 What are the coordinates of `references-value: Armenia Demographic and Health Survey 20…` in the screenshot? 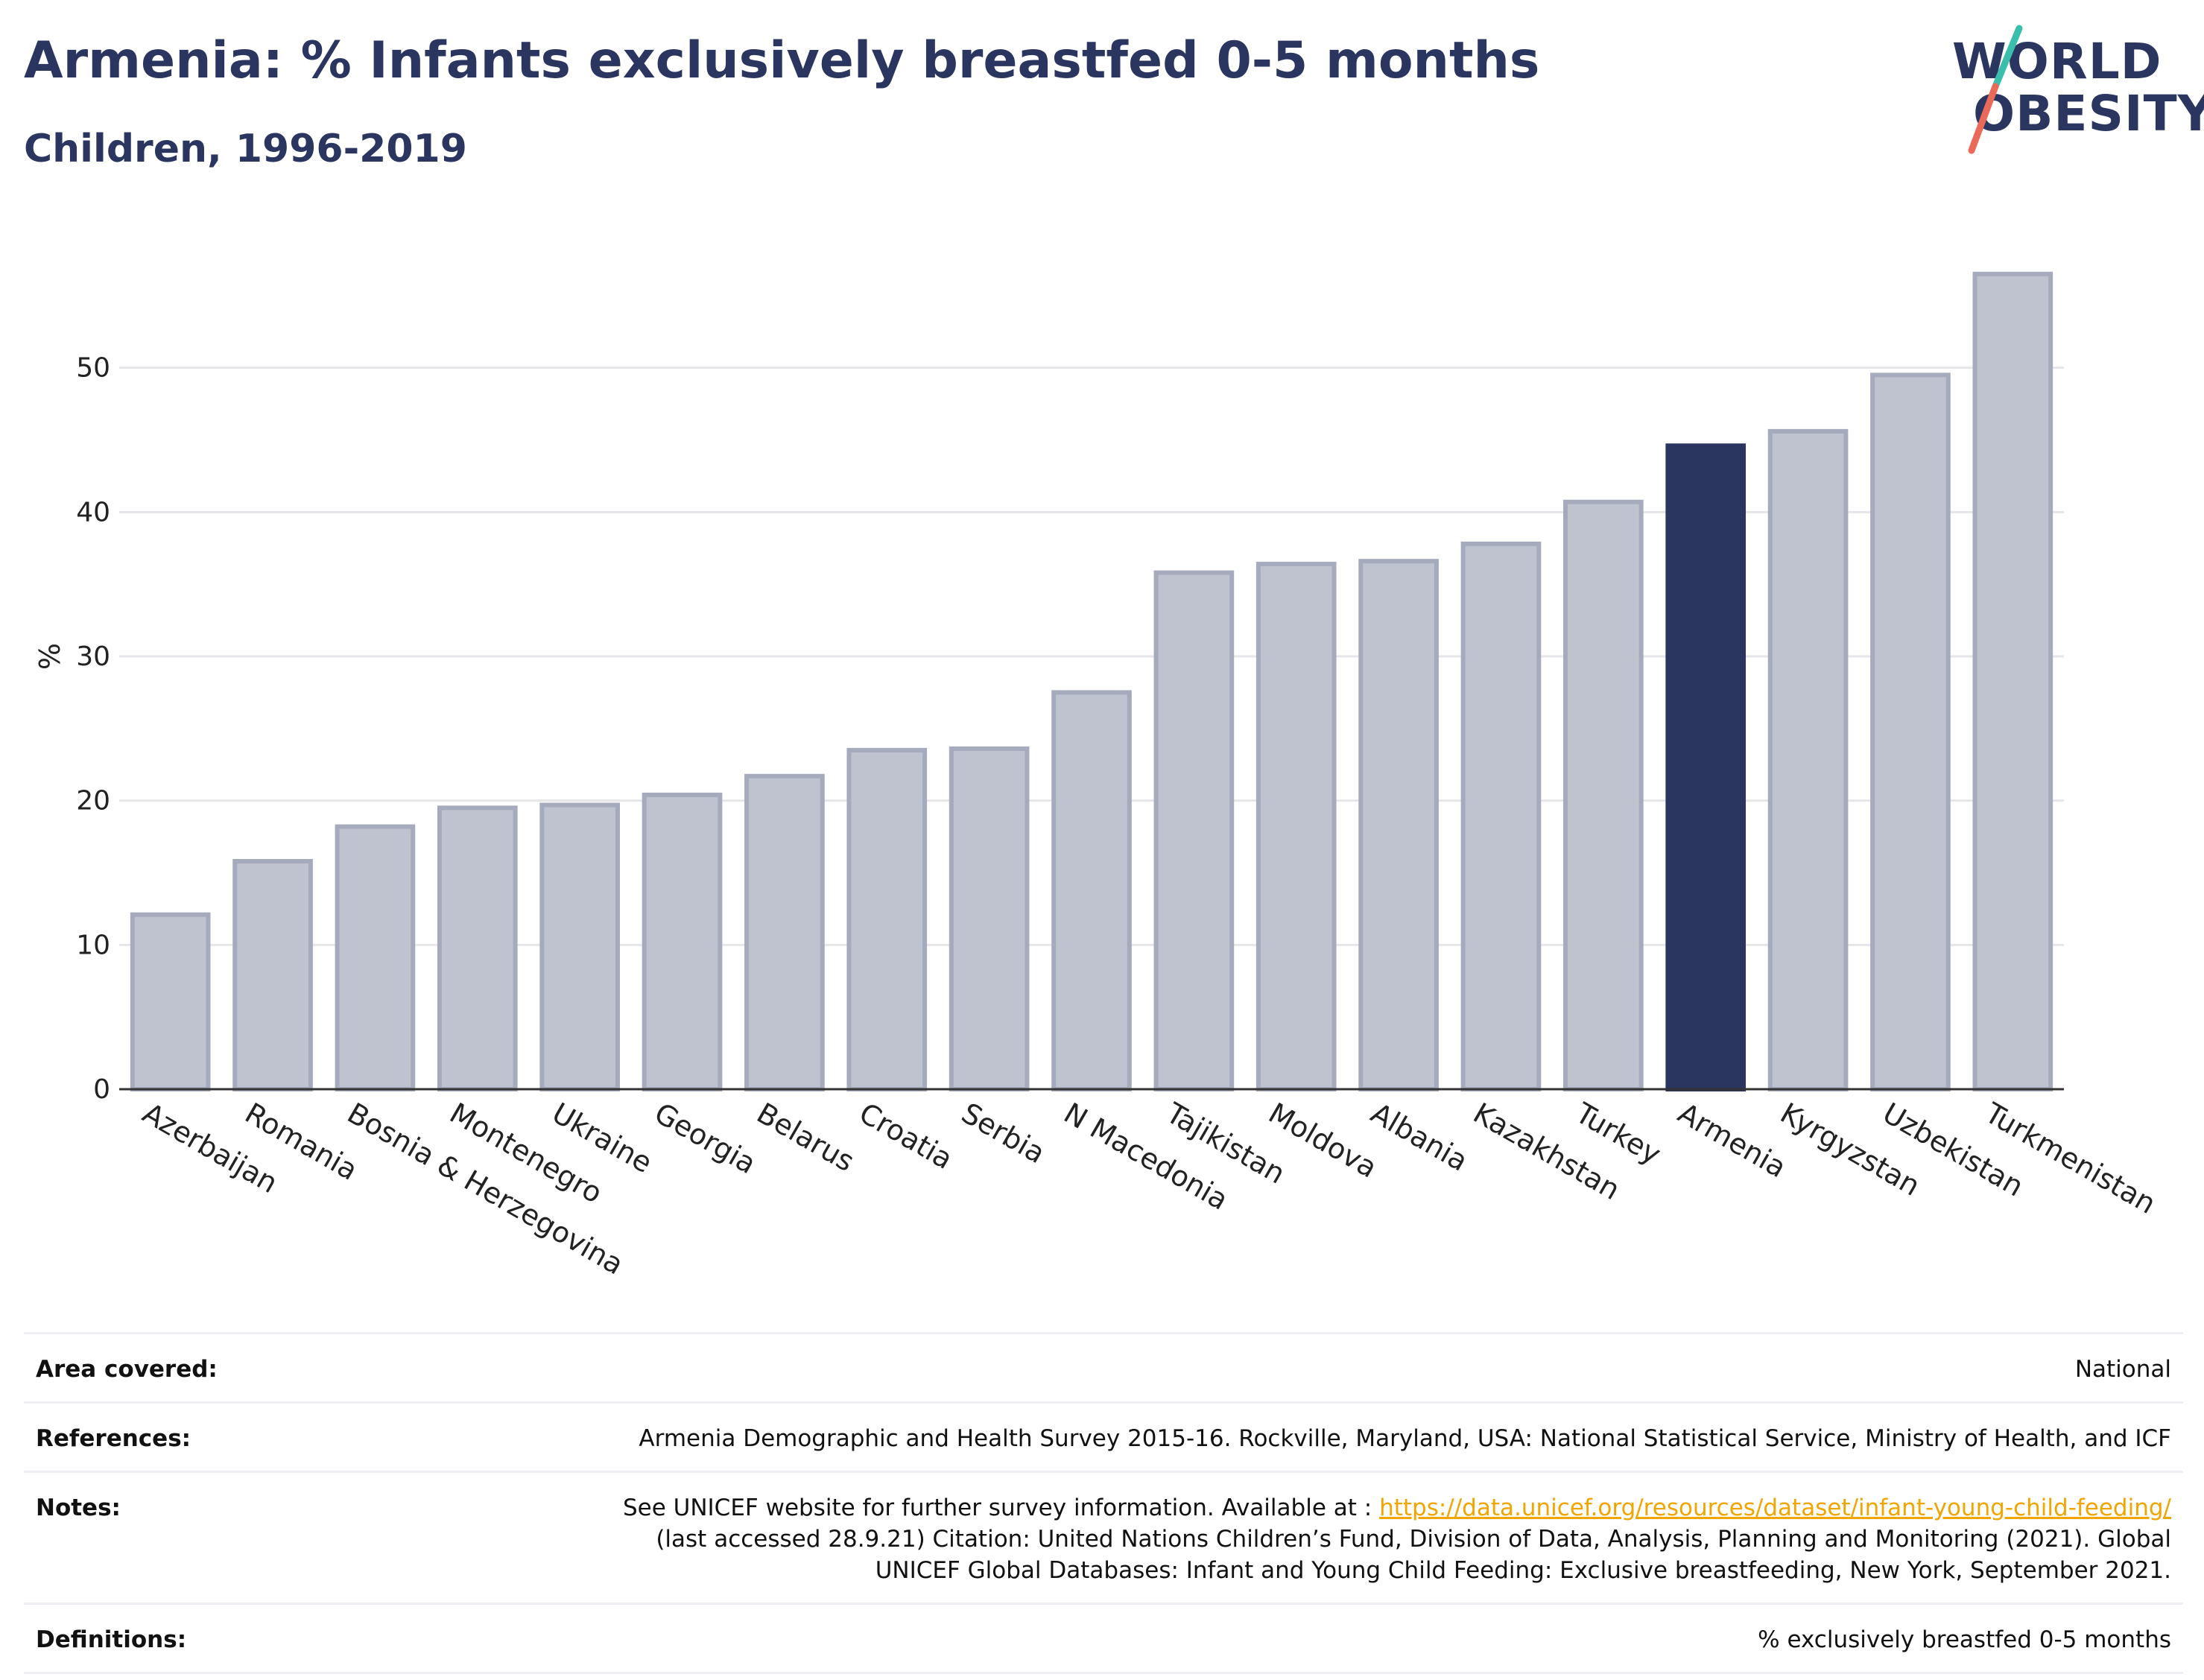 It's located at (1405, 1438).